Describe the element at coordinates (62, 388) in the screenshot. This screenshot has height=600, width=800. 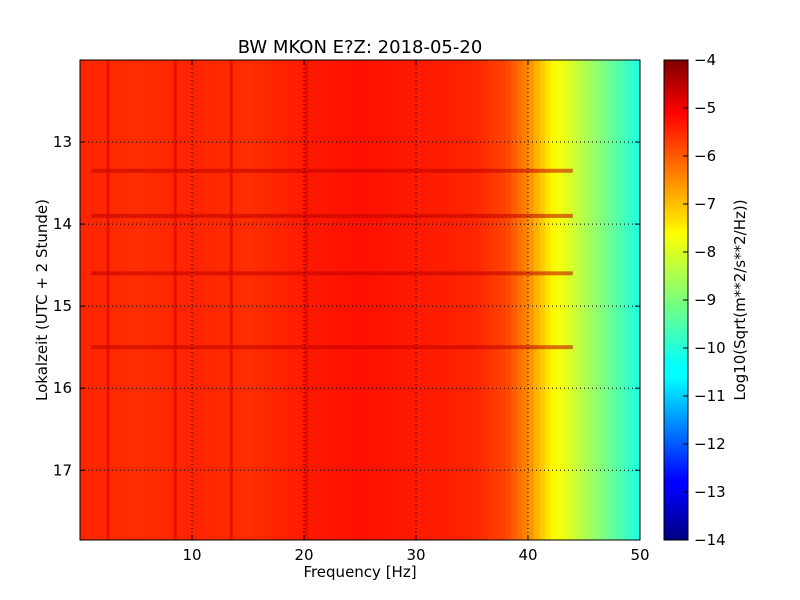
I see `y-tick-label: 16` at that location.